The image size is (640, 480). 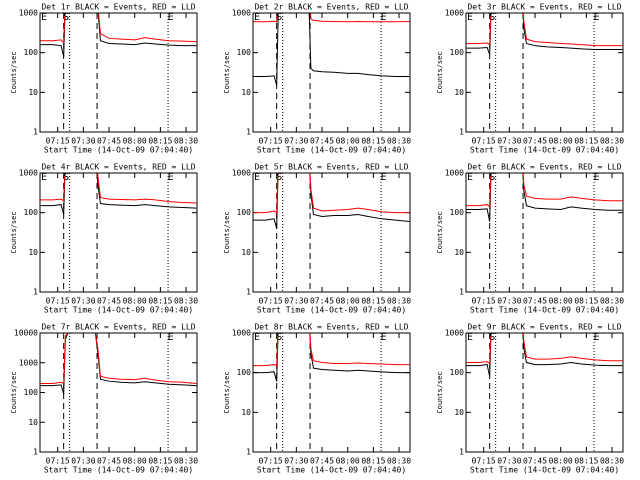 What do you see at coordinates (118, 7) in the screenshot?
I see `chart-title: Det 1r BLACK = Events, RED = LLD` at bounding box center [118, 7].